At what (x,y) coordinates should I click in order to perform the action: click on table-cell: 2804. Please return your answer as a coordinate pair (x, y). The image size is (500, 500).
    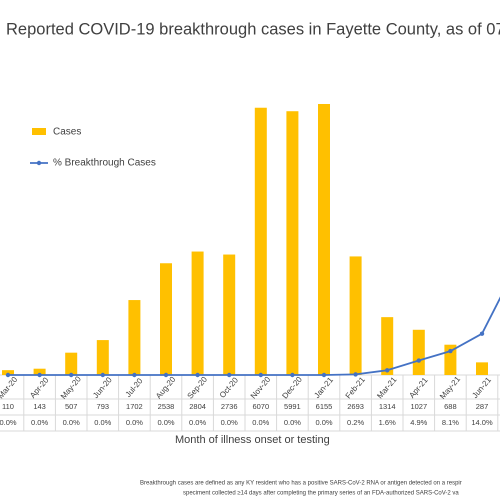
    Looking at the image, I should click on (197, 406).